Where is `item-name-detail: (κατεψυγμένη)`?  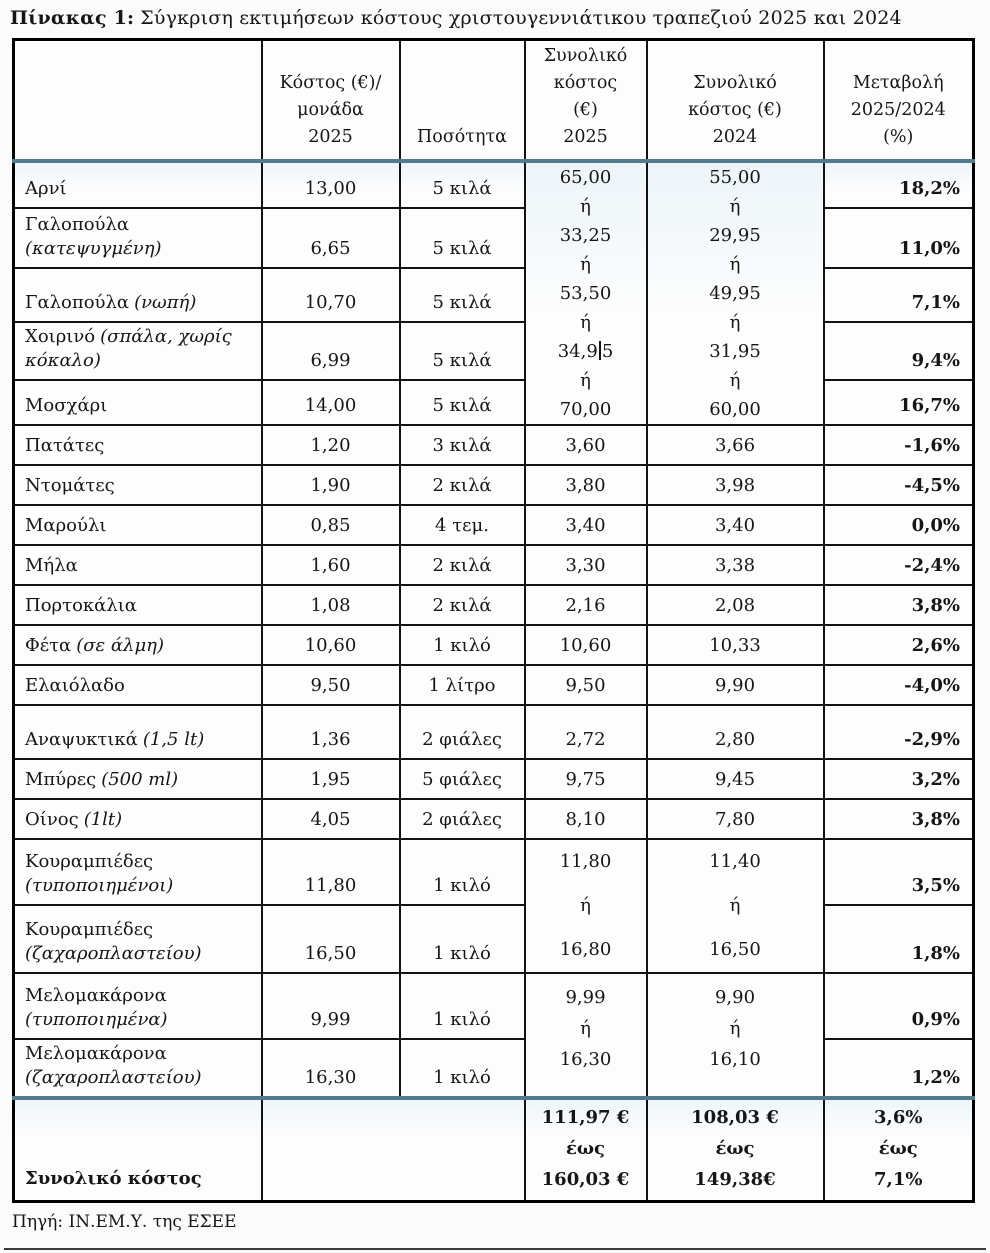
item-name-detail: (κατεψυγμένη) is located at coordinates (93, 249).